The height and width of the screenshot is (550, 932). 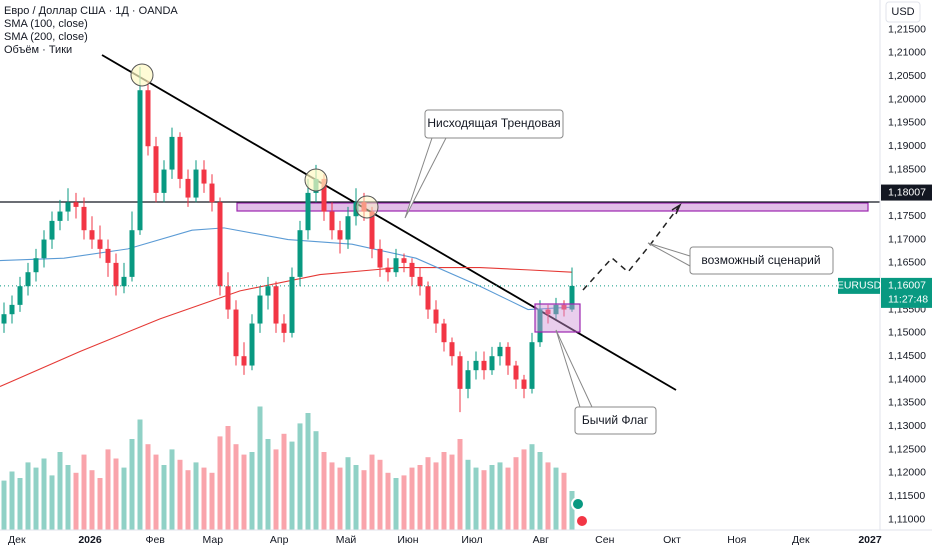 What do you see at coordinates (906, 192) in the screenshot?
I see `level-tag` at bounding box center [906, 192].